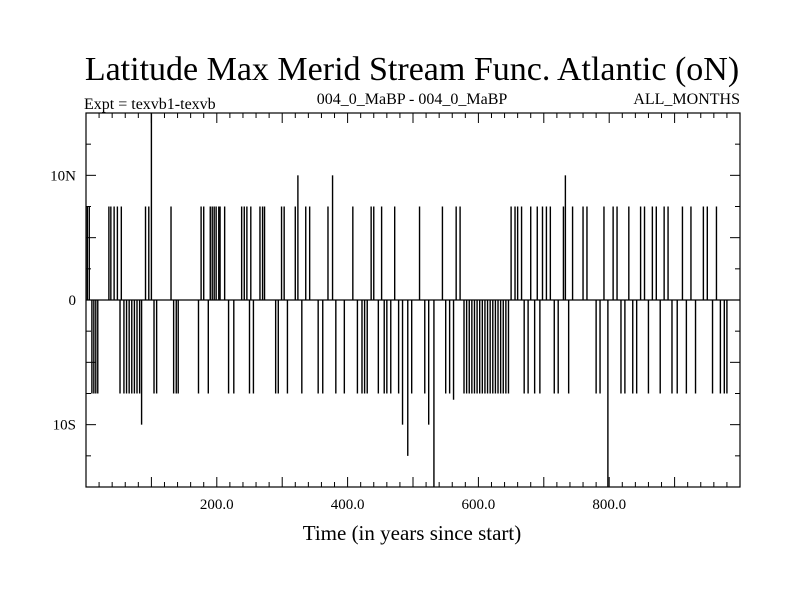 The height and width of the screenshot is (600, 800). I want to click on x-axis-label: Time (in years since start), so click(412, 533).